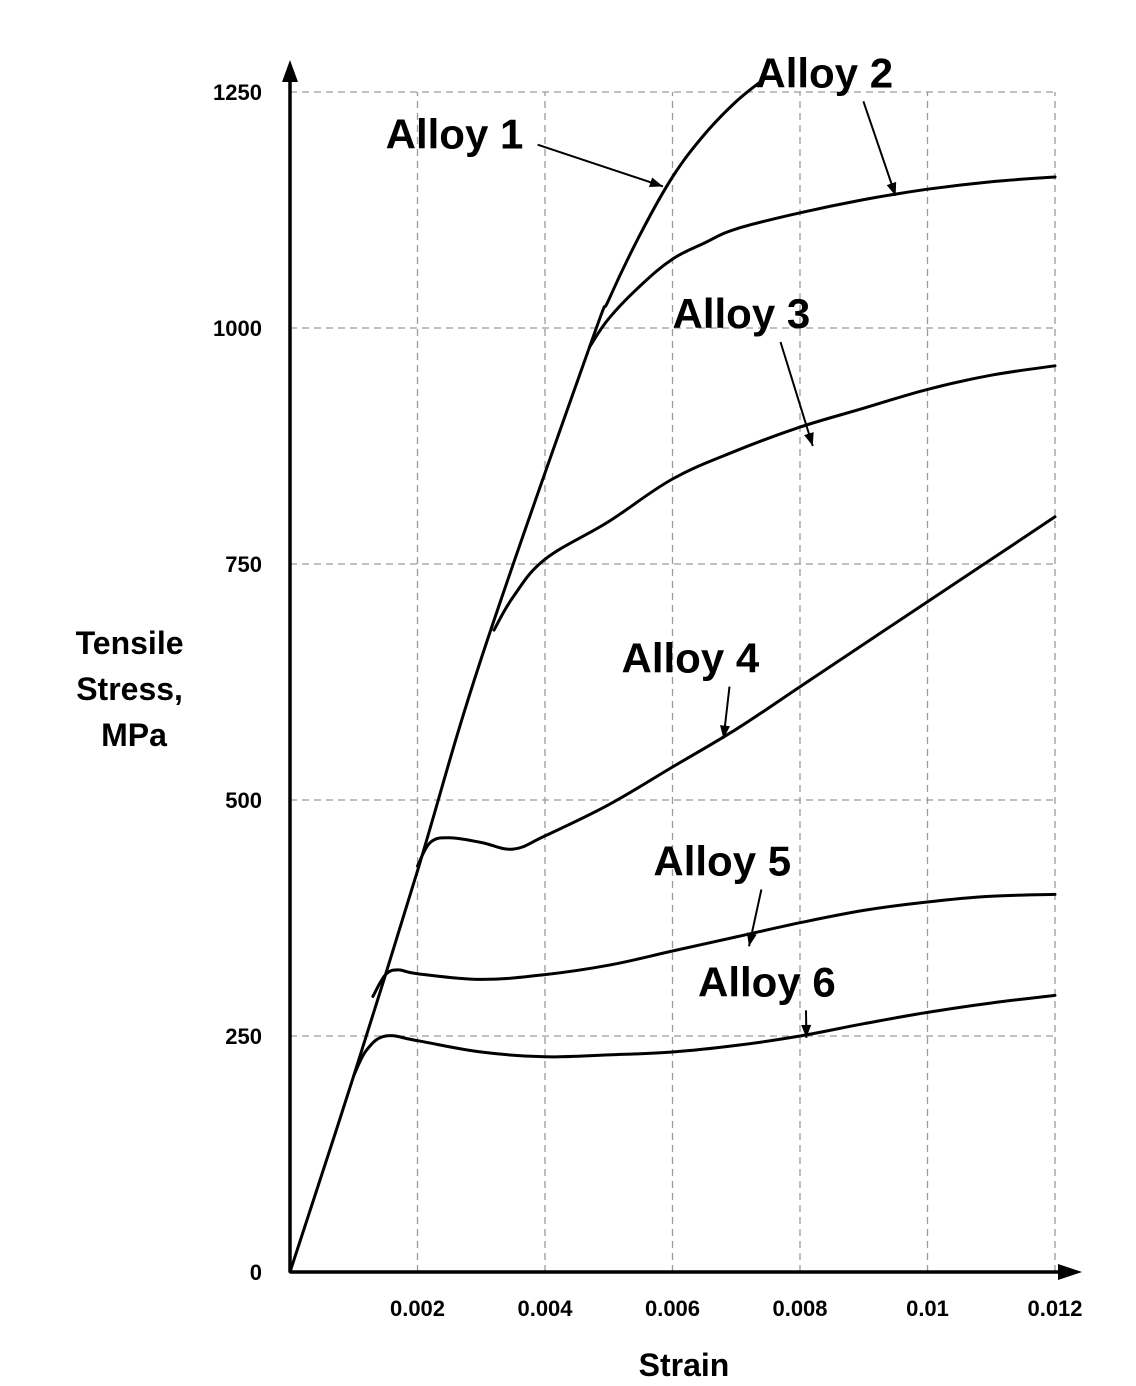  What do you see at coordinates (1070, 1272) in the screenshot?
I see `x-axis-arrowhead` at bounding box center [1070, 1272].